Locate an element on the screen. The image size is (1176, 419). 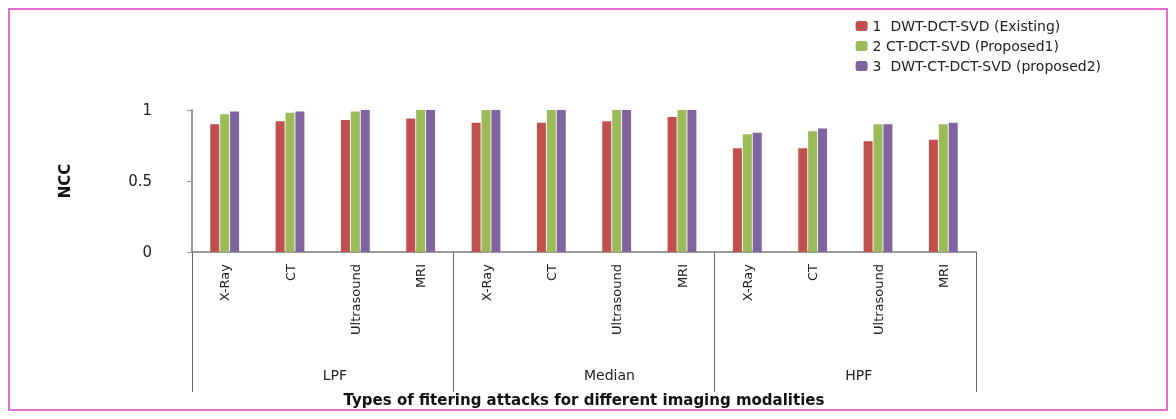
text: LPF is located at coordinates (334, 375).